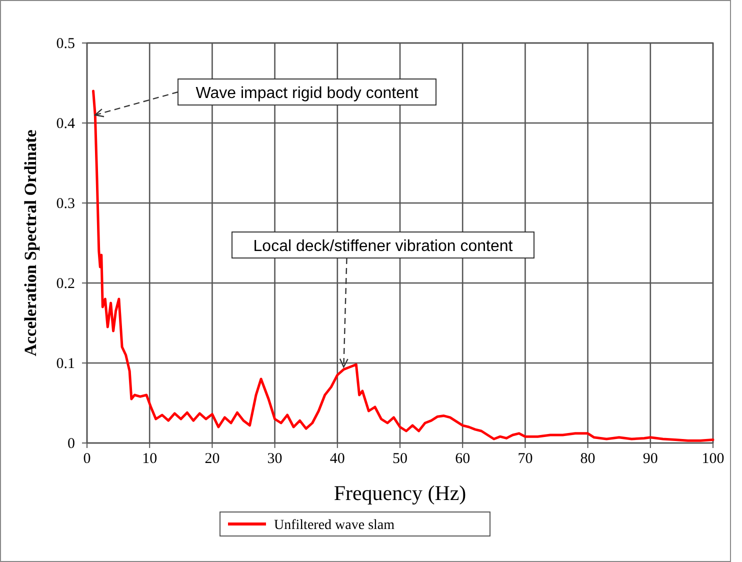  I want to click on y-tick-label: 0.3, so click(65, 204).